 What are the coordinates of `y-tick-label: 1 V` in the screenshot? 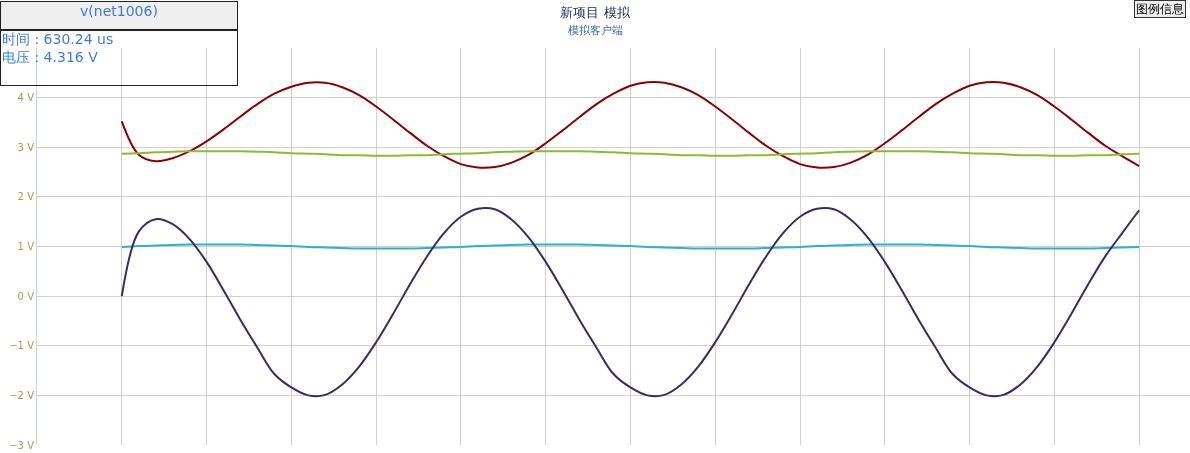 It's located at (26, 246).